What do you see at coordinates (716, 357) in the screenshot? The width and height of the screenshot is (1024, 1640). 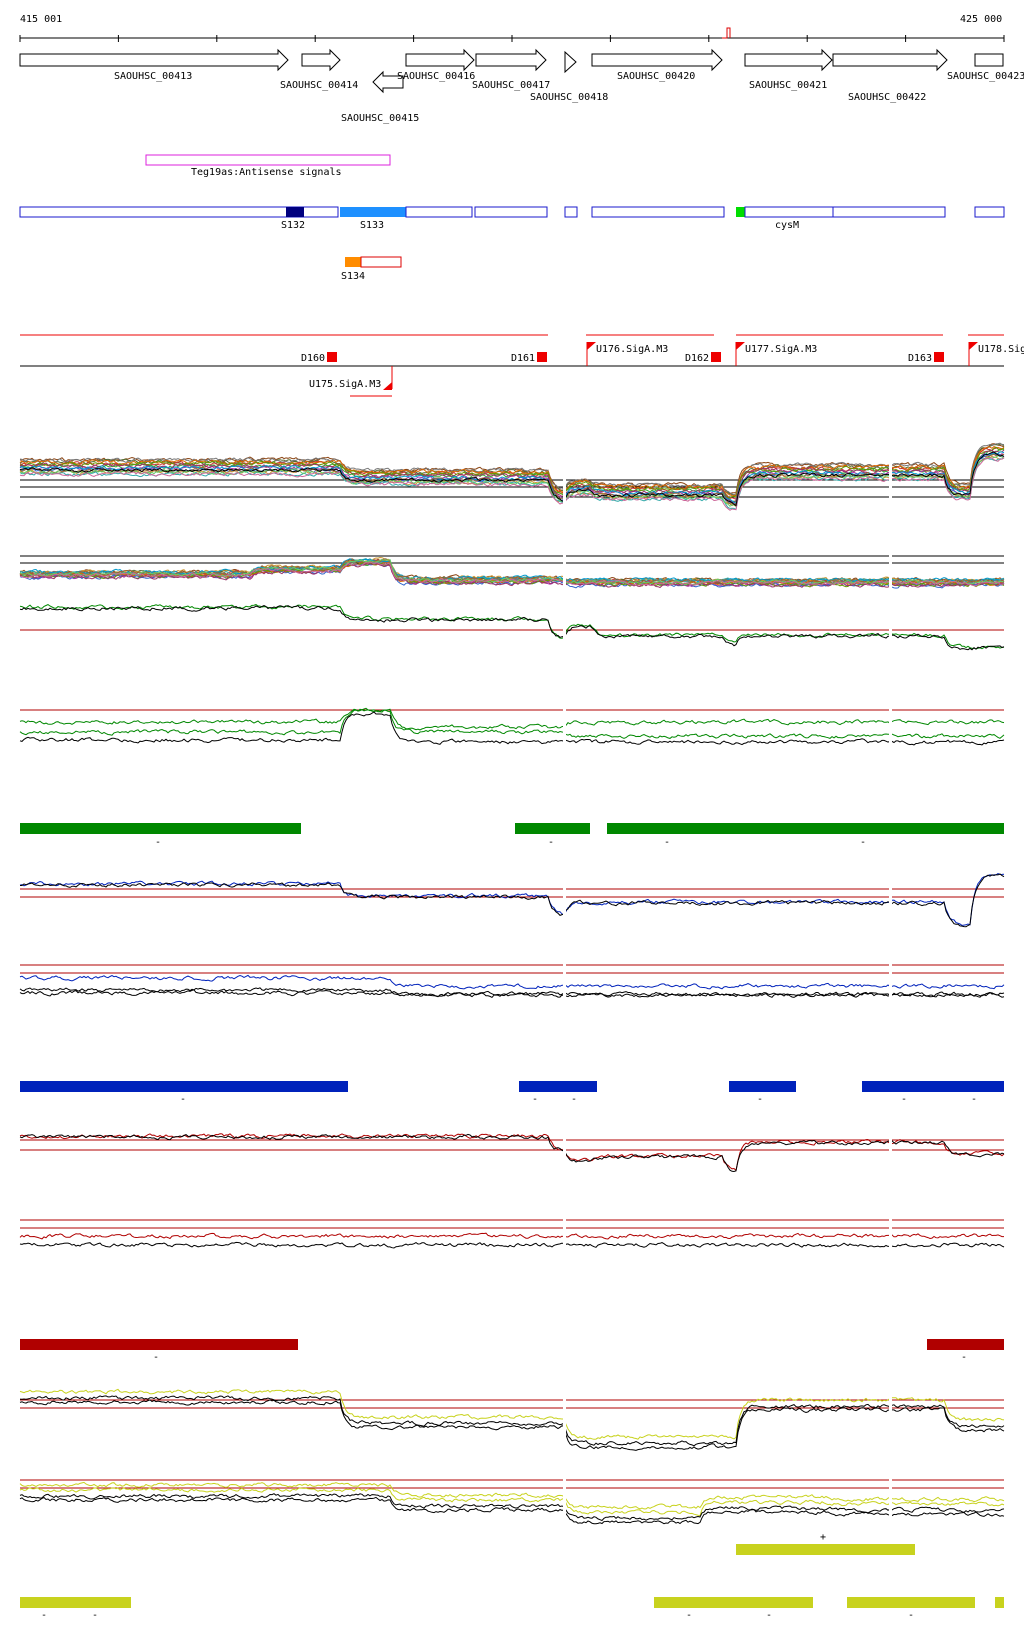 I see `terminator-d162` at bounding box center [716, 357].